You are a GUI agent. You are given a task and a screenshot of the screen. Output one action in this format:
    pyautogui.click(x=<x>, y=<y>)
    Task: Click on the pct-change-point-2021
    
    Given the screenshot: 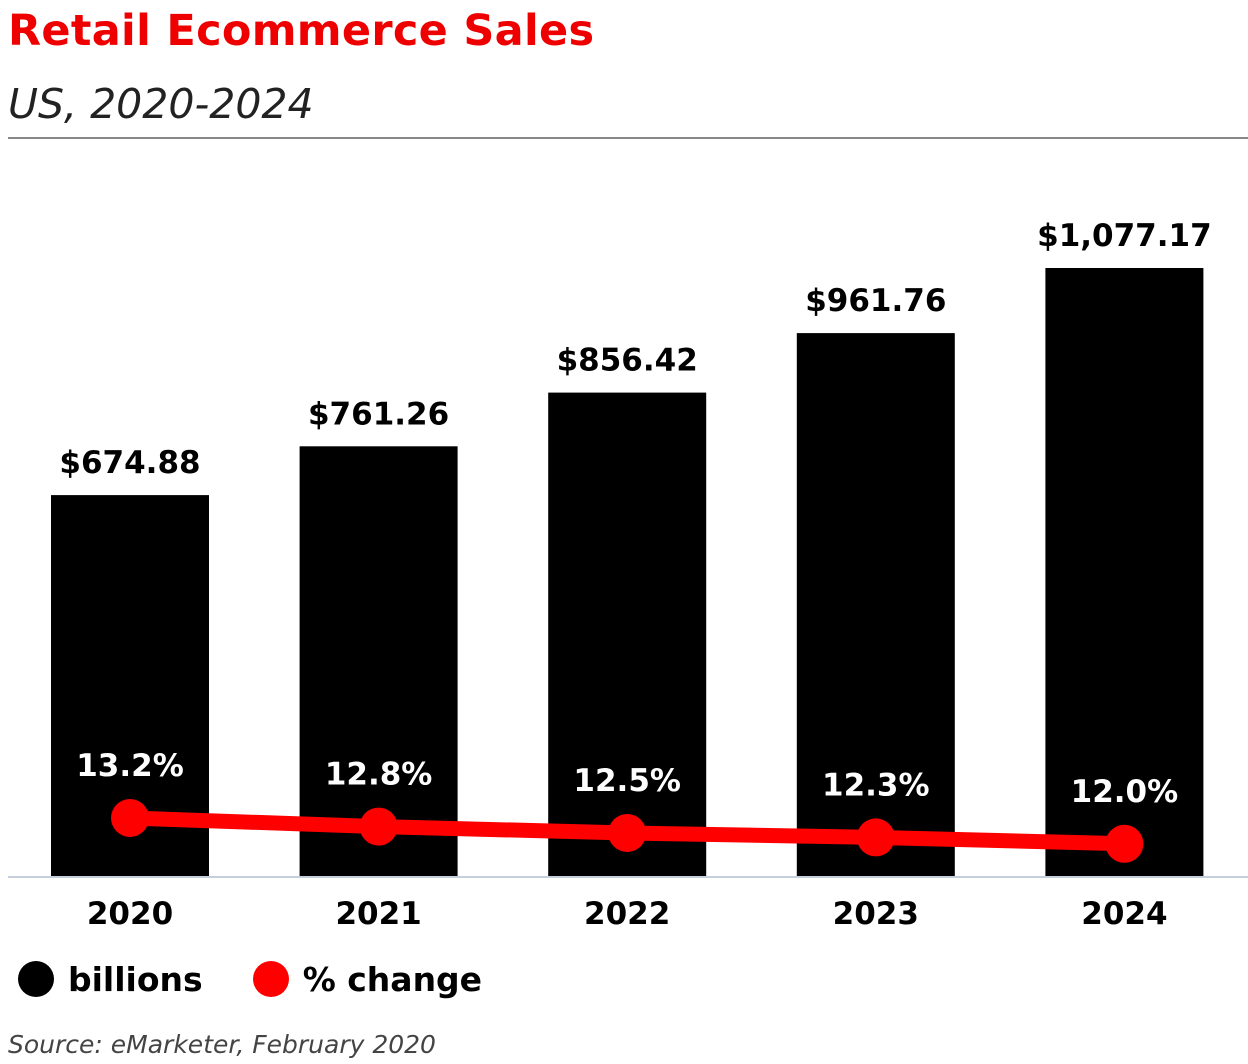 What is the action you would take?
    pyautogui.click(x=378, y=826)
    